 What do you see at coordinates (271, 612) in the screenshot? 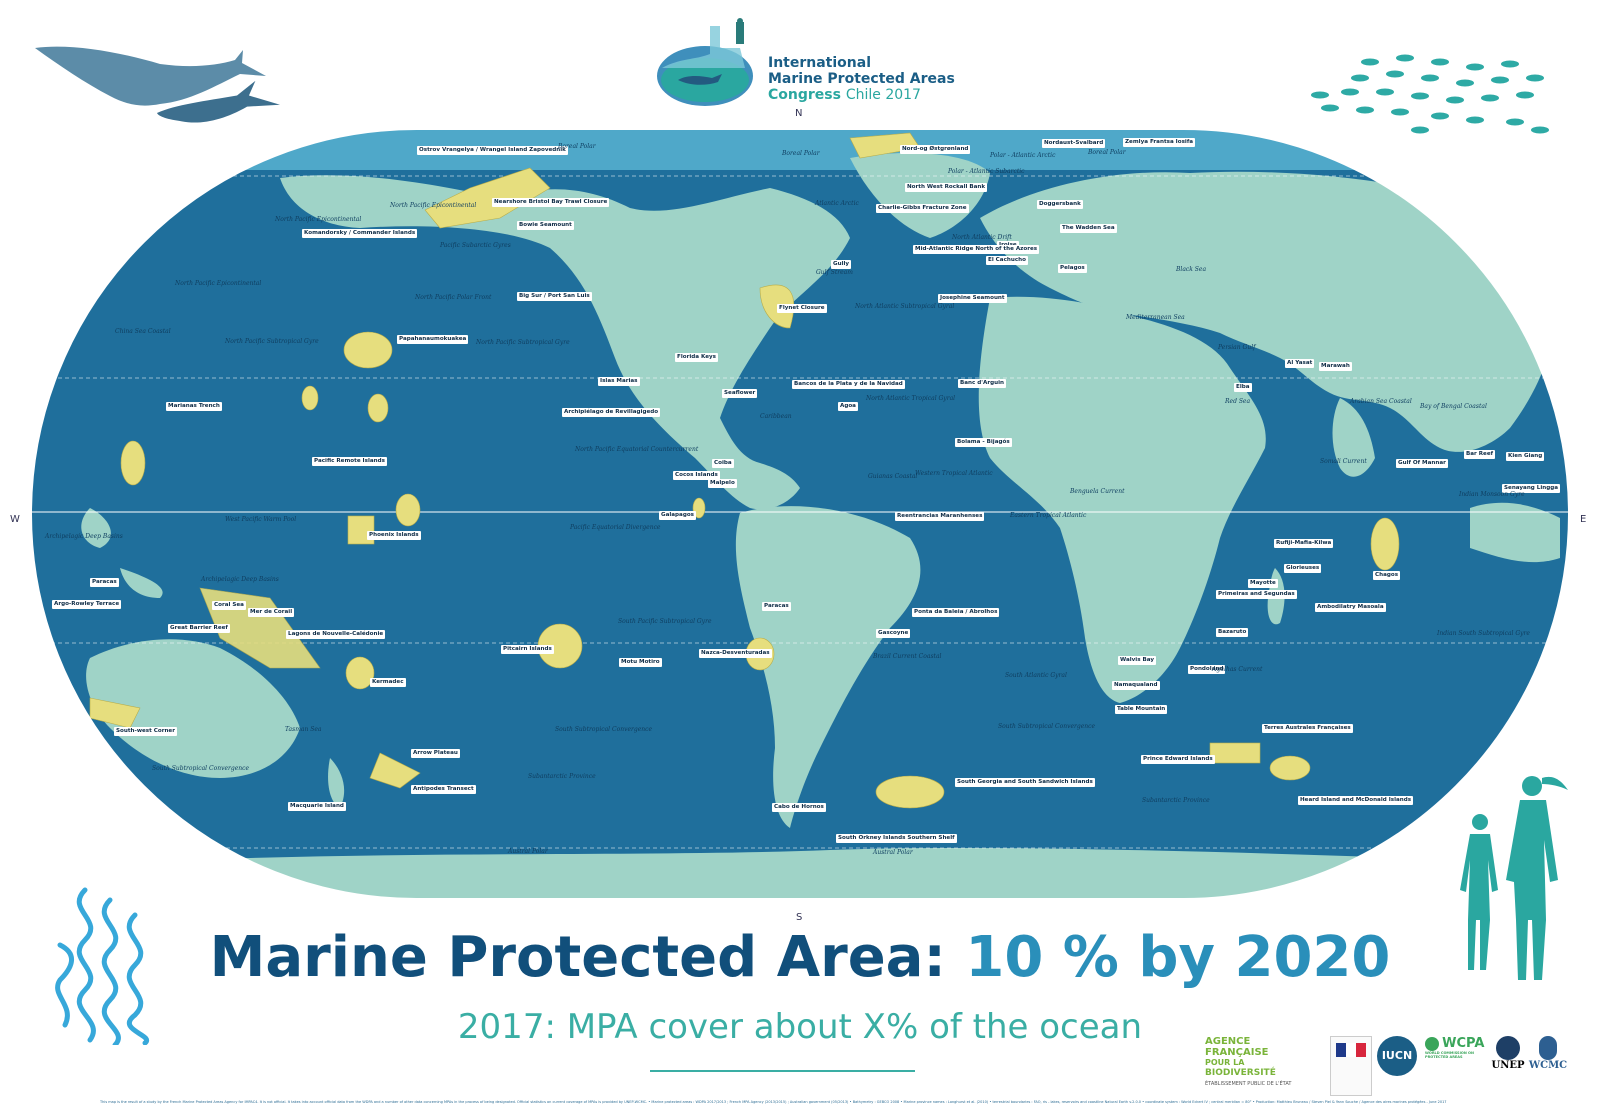
I see `map-label: Mer de Corail` at bounding box center [271, 612].